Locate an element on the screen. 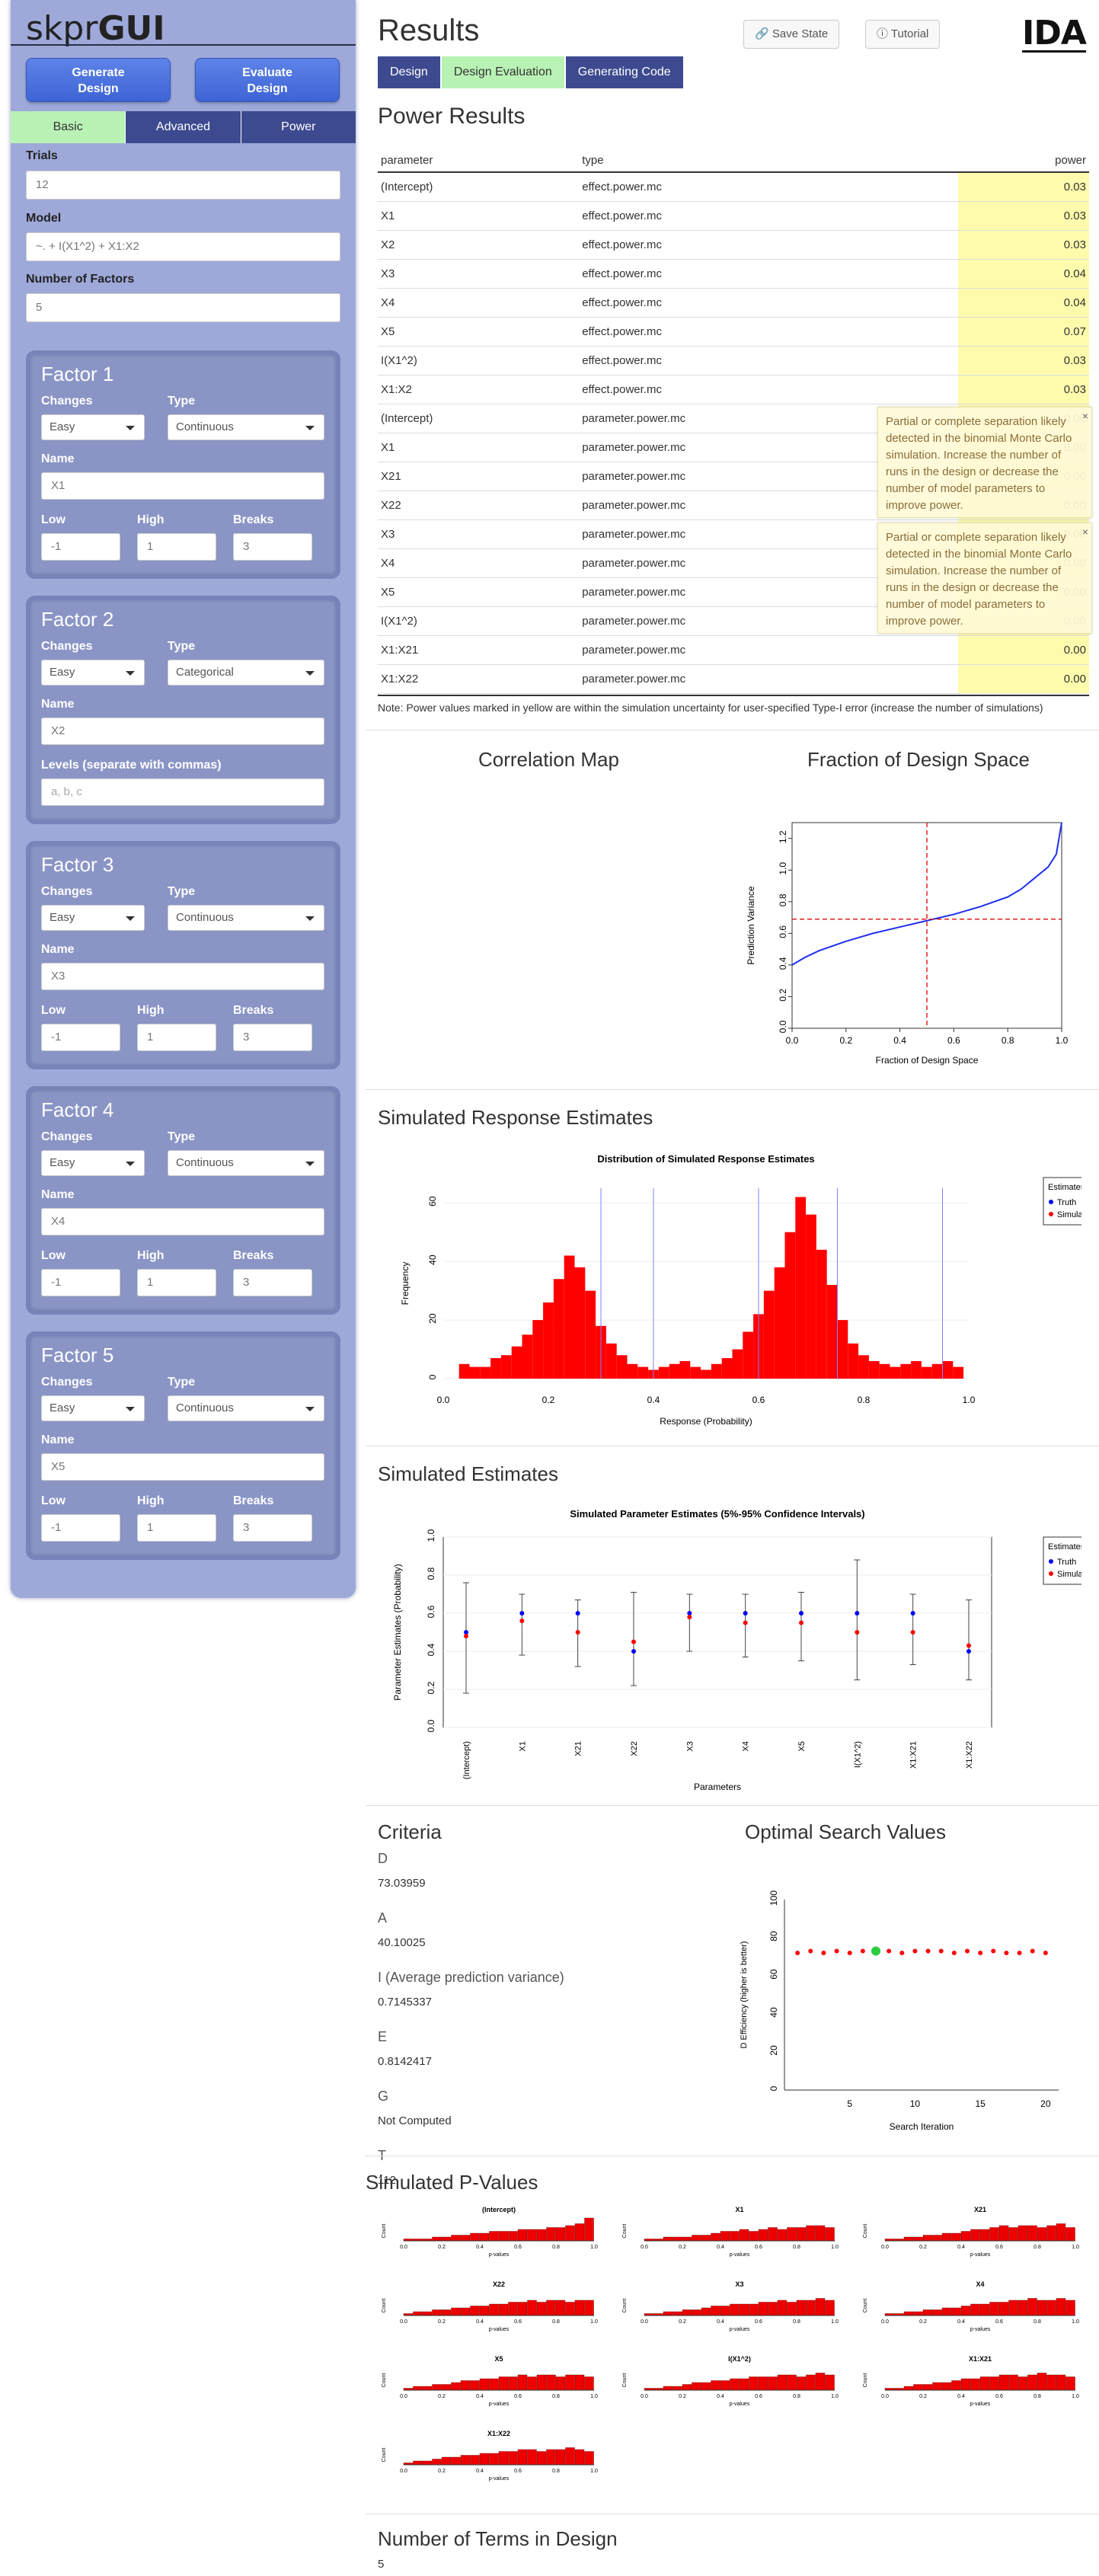  breaks-label: Breaks is located at coordinates (253, 1010).